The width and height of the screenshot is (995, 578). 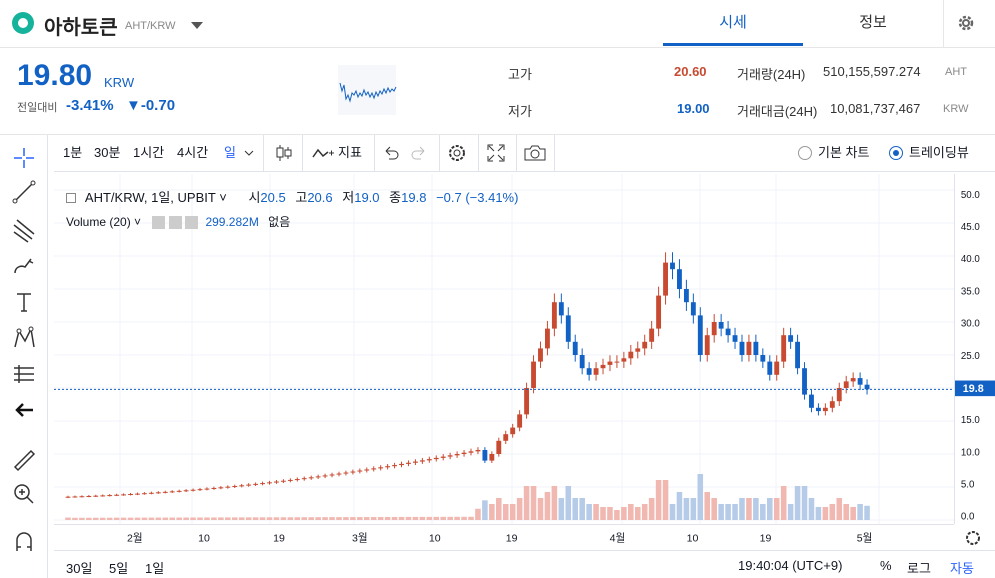 I want to click on legend-open: 20.5, so click(x=273, y=197).